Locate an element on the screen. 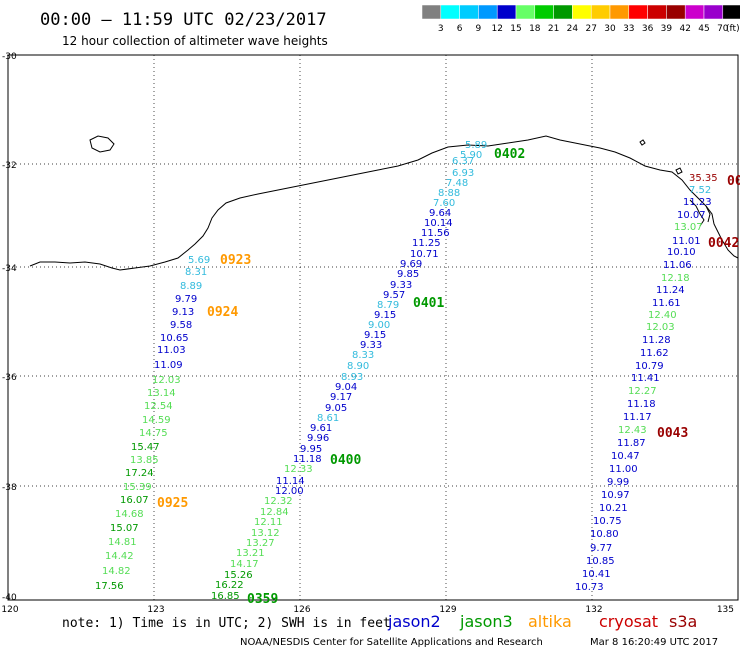 Image resolution: width=740 pixels, height=650 pixels. track3-reading: 10.73 is located at coordinates (589, 587).